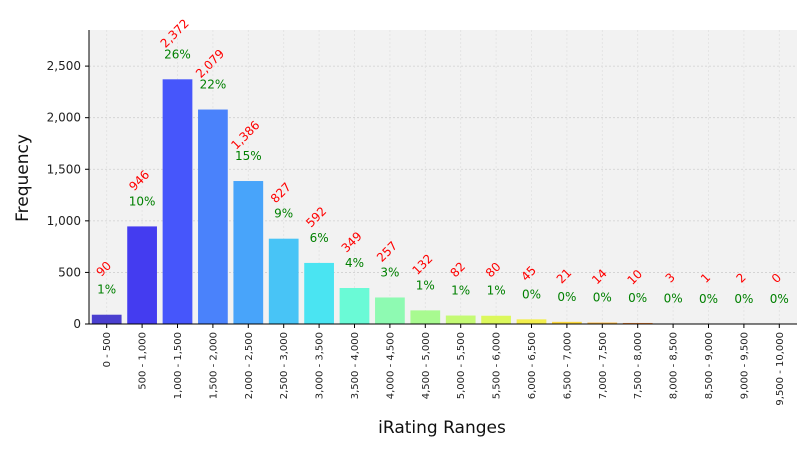 This screenshot has height=450, width=810. I want to click on percent-label: 15%, so click(248, 156).